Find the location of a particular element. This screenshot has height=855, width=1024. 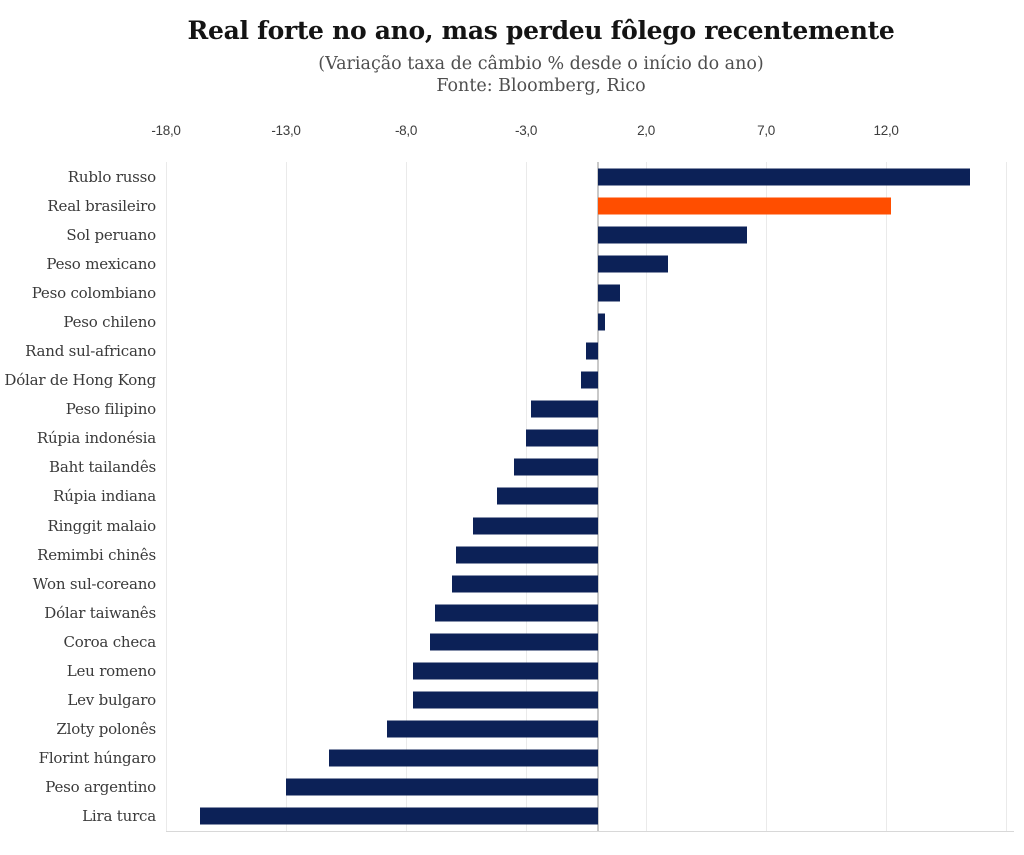

bar-row: Rand sul-africano is located at coordinates (507, 351).